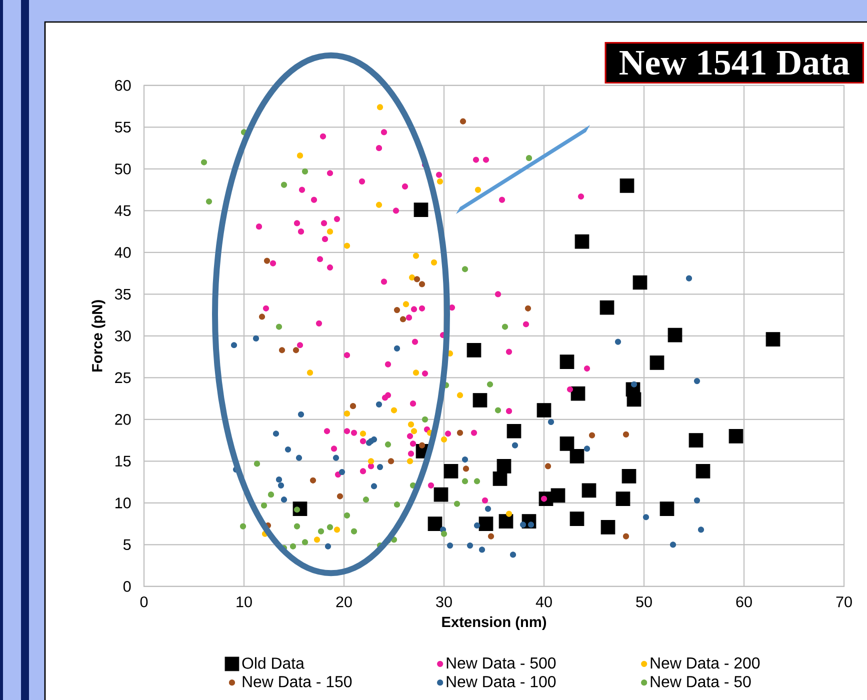 This screenshot has height=700, width=867. What do you see at coordinates (122, 336) in the screenshot?
I see `y-tick-label: 30` at bounding box center [122, 336].